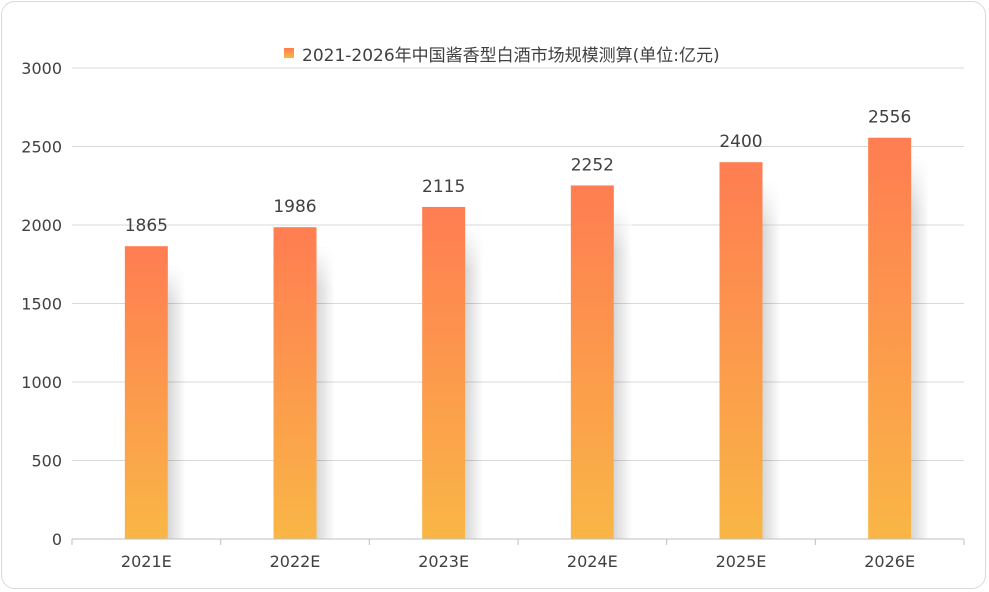  Describe the element at coordinates (146, 226) in the screenshot. I see `data-label: 1865` at that location.